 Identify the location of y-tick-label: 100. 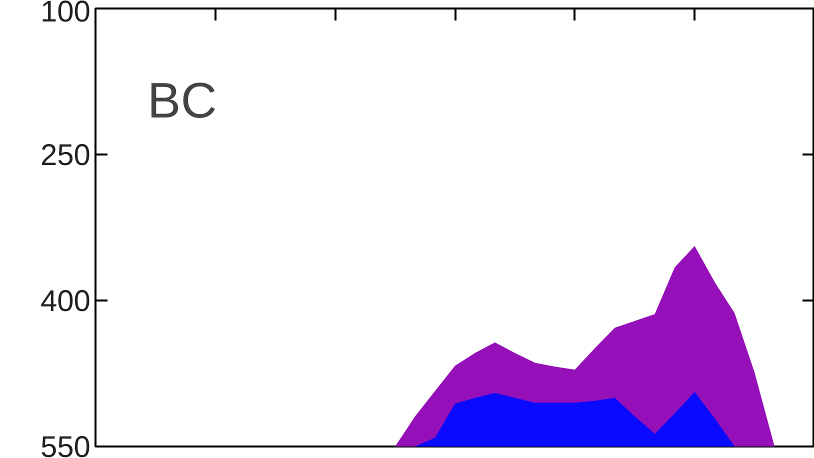
(65, 14).